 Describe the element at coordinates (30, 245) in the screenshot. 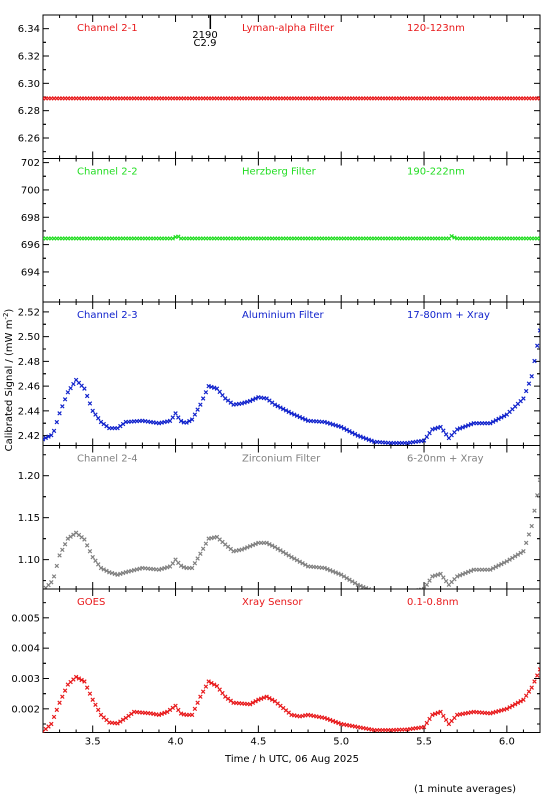

I see `y-tick-label: 696` at that location.